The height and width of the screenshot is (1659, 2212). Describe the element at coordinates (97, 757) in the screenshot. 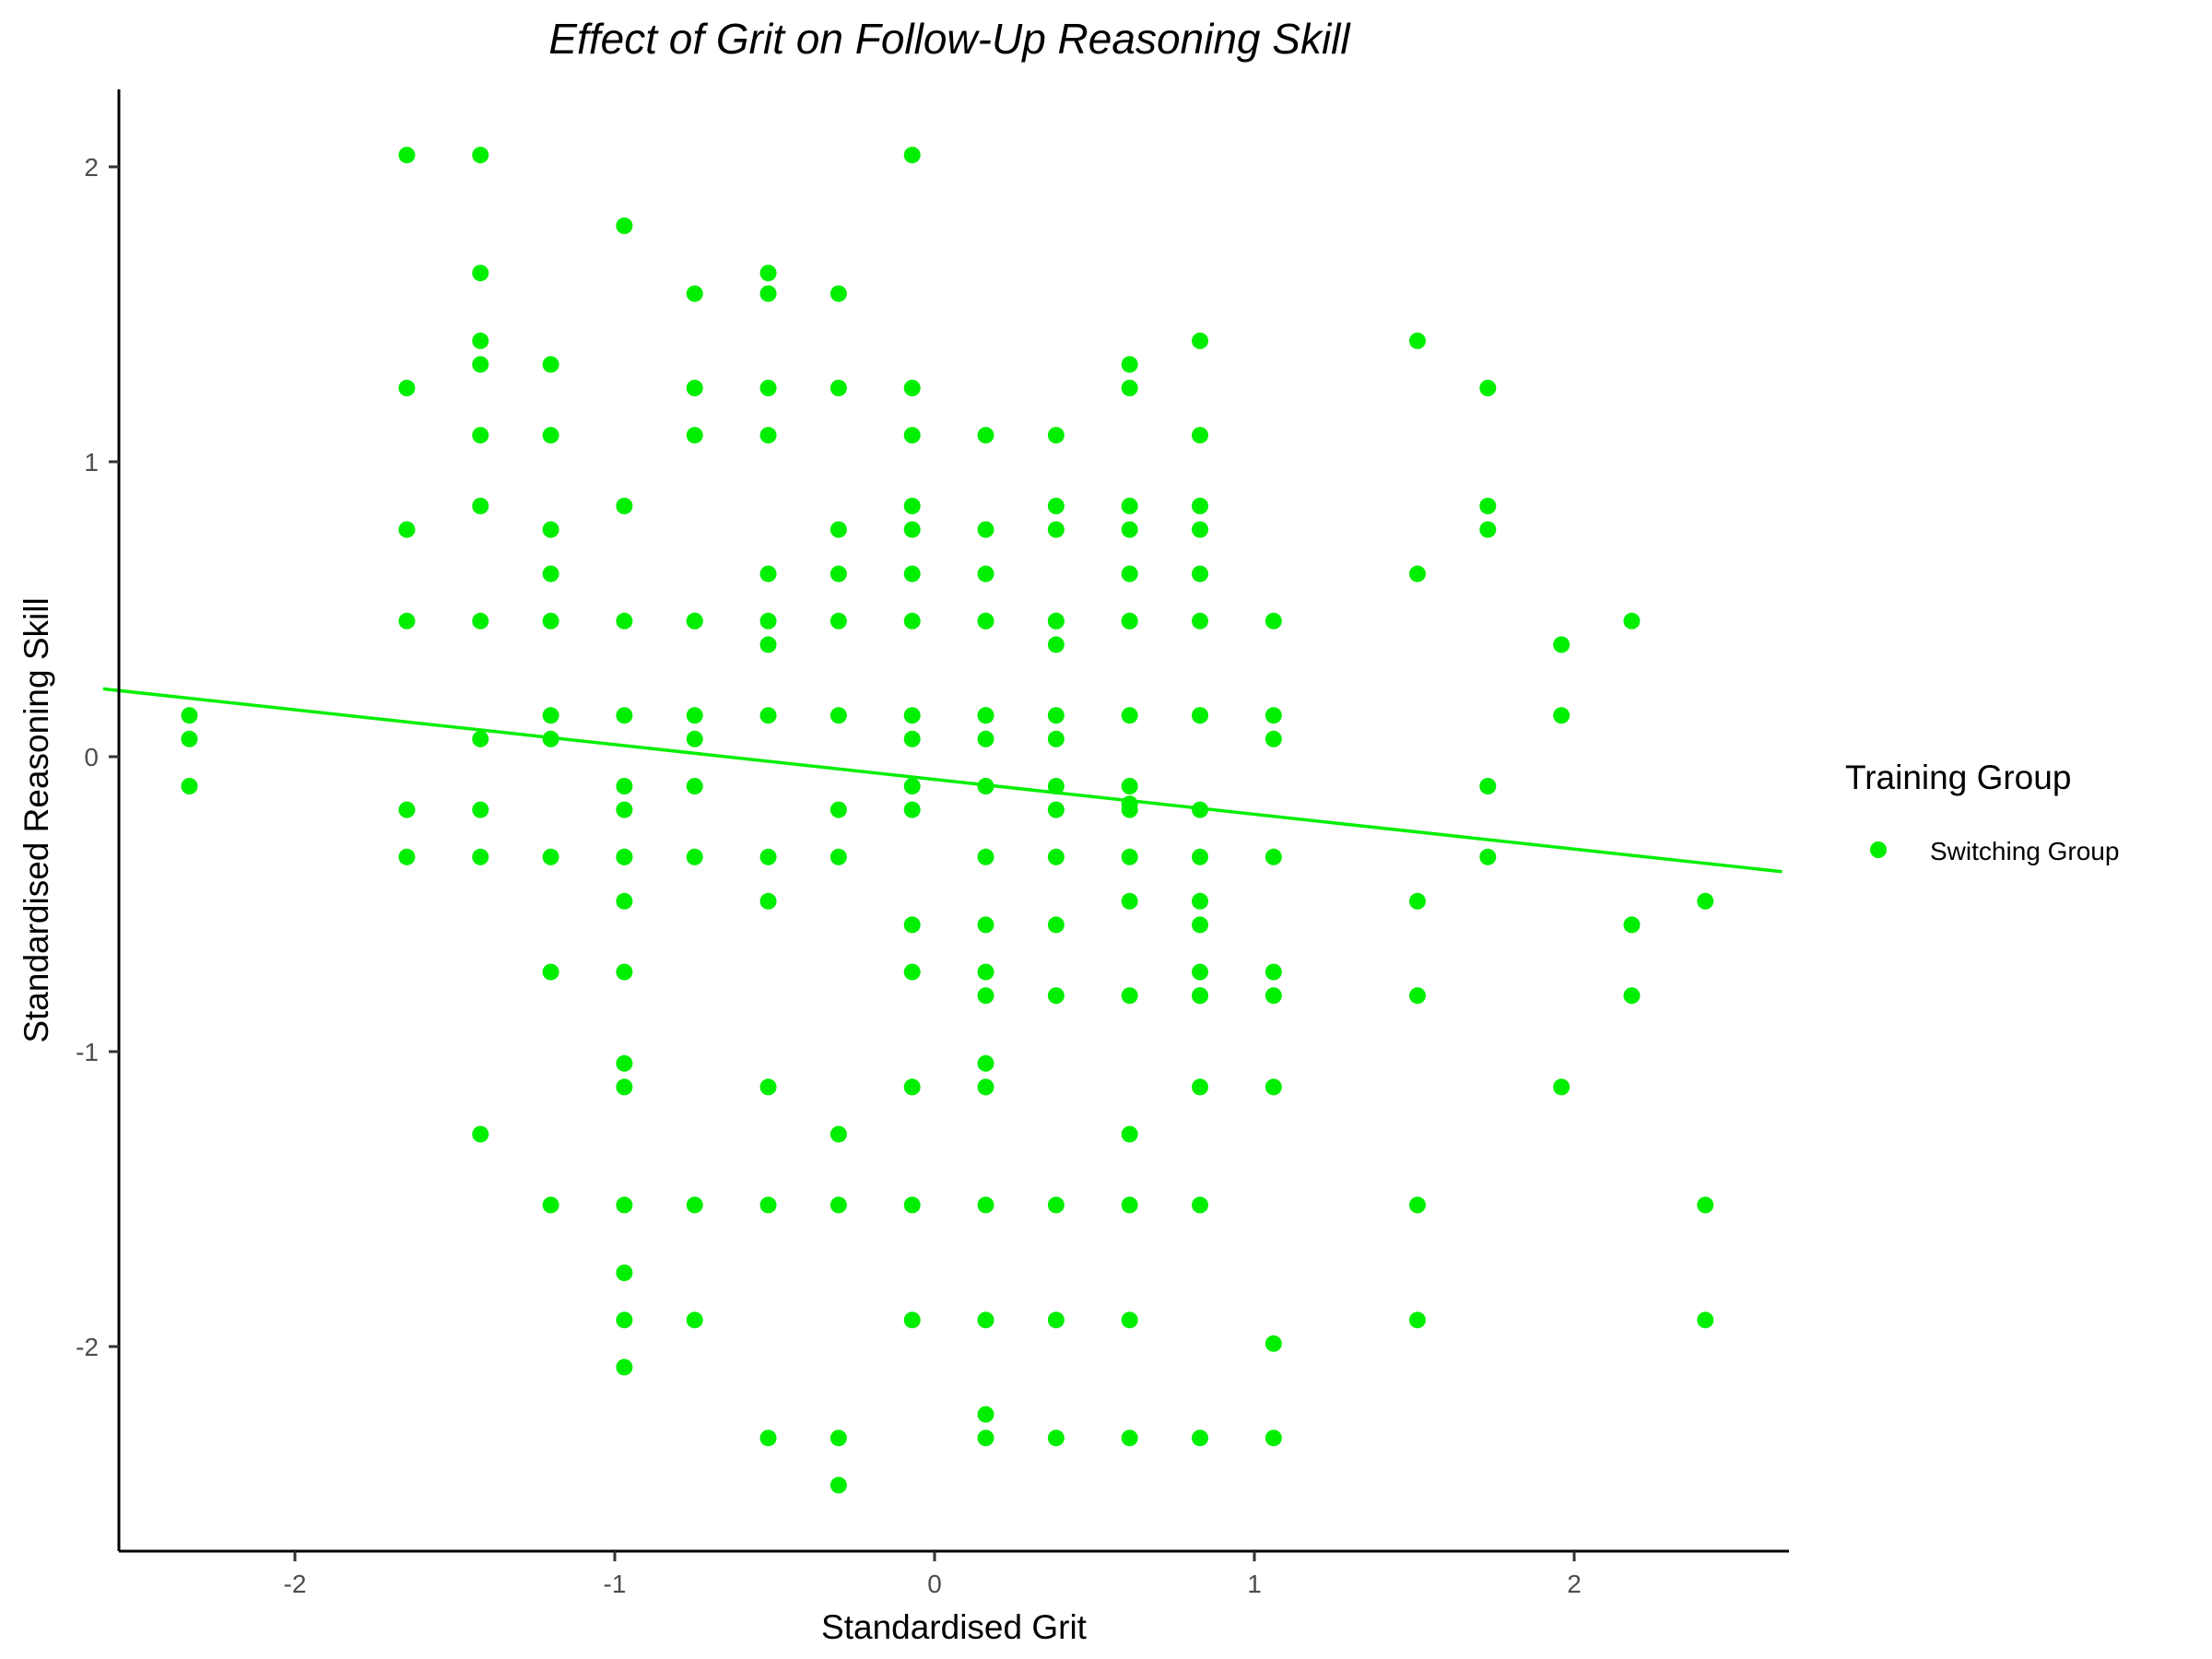

I see `y-axis-ticks: -2 -1 0 1 2` at that location.